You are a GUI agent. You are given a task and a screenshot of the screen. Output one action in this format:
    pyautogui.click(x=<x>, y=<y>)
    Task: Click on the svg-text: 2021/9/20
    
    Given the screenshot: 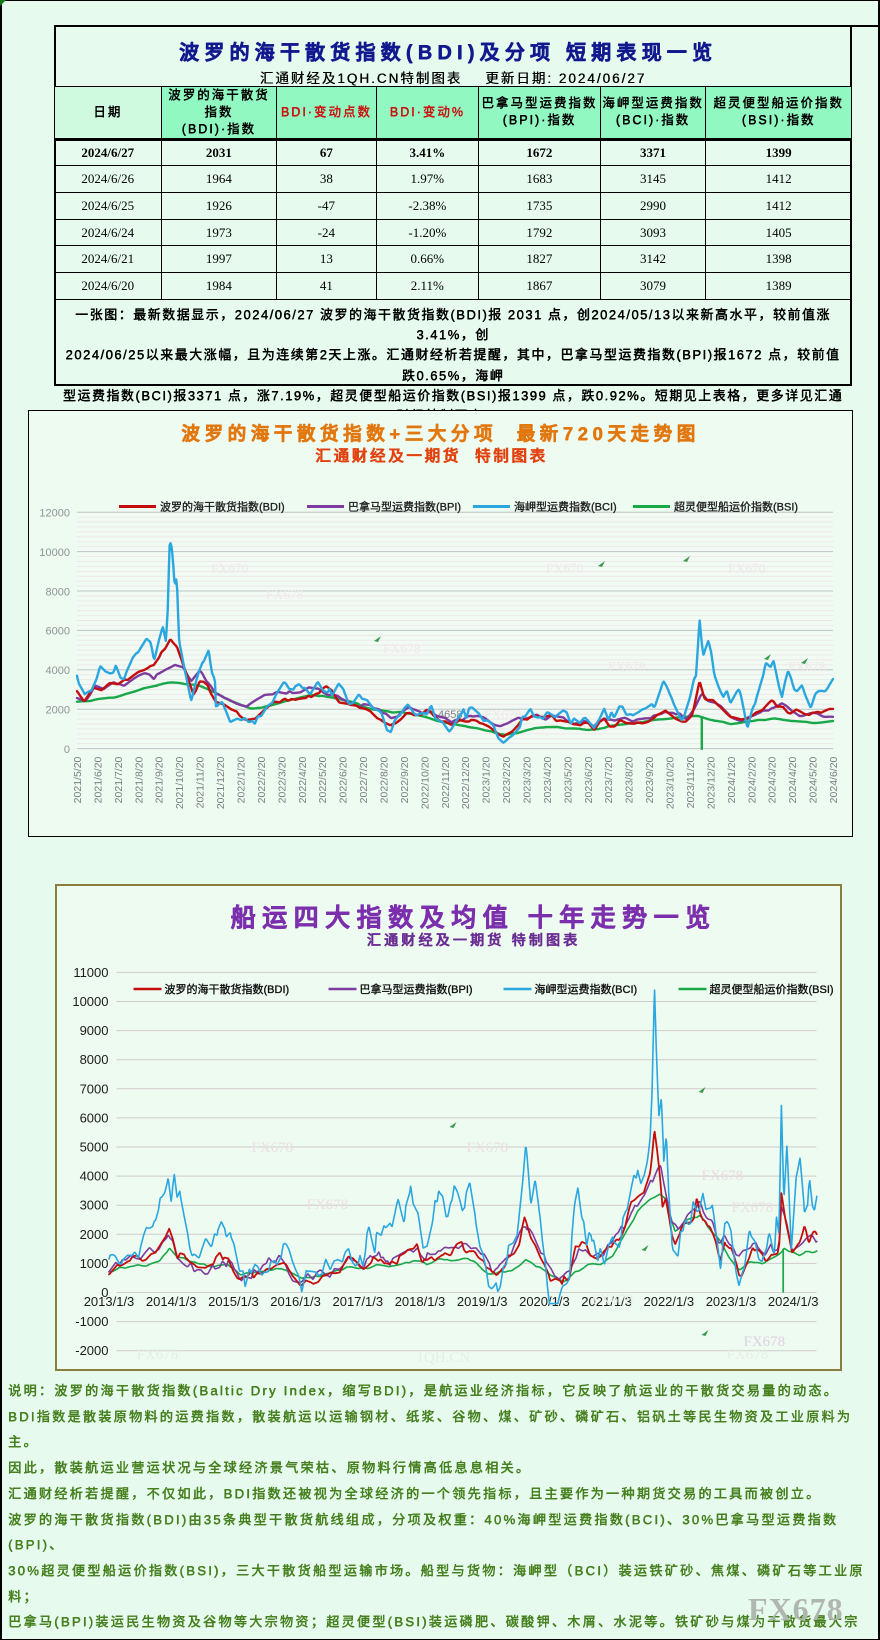 What is the action you would take?
    pyautogui.click(x=160, y=779)
    